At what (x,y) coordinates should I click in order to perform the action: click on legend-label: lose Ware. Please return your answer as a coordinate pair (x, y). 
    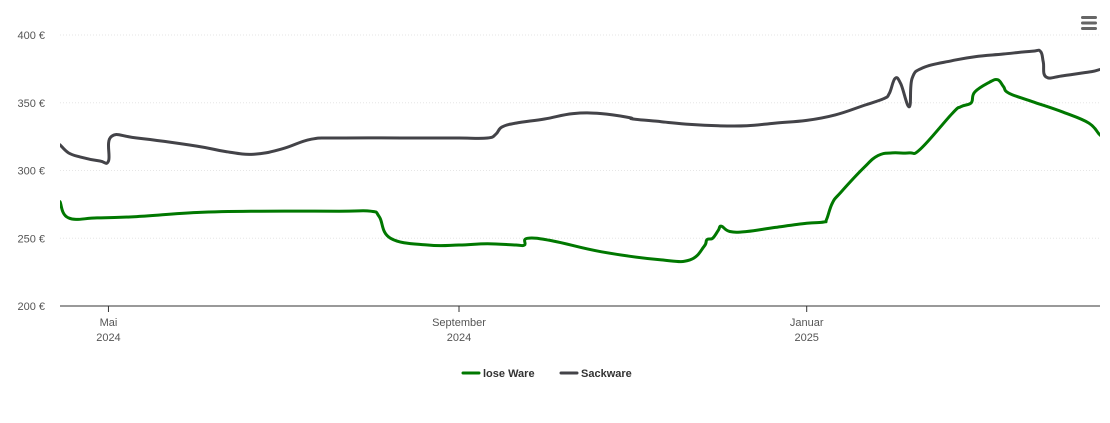
    Looking at the image, I should click on (509, 374).